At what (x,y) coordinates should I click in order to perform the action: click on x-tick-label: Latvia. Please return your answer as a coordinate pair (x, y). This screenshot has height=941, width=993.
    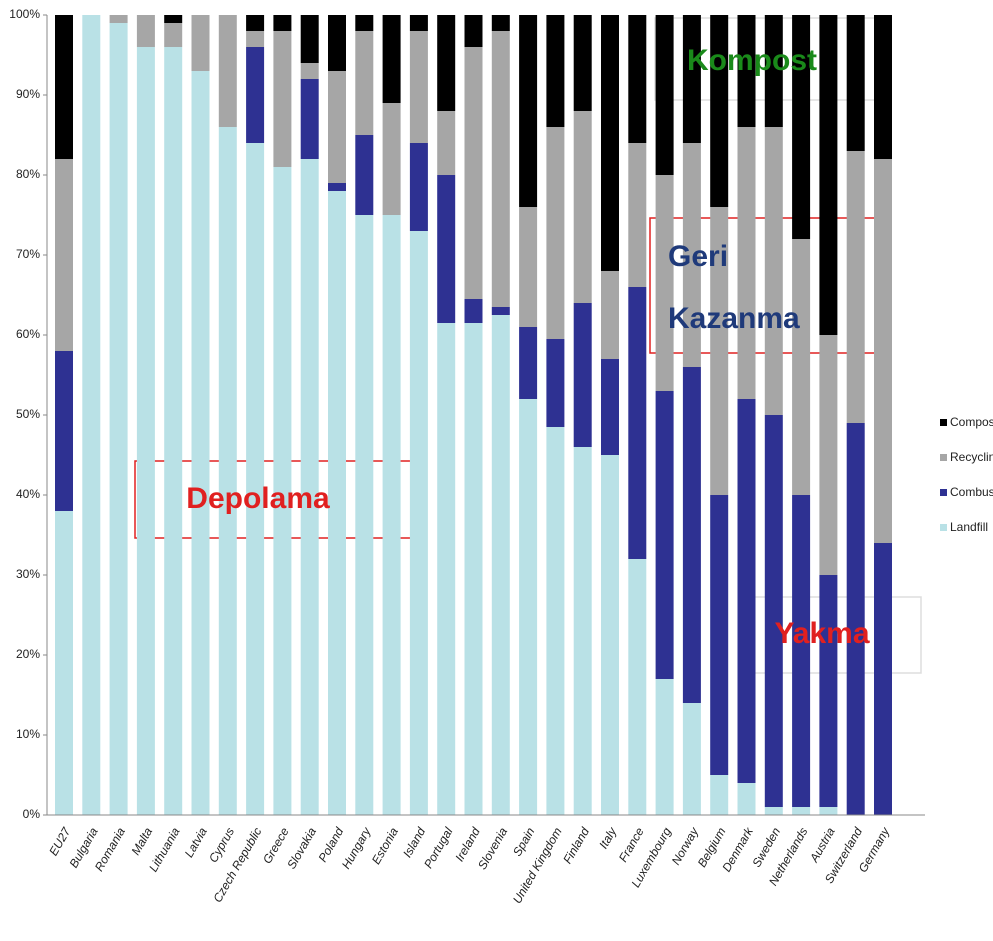
    Looking at the image, I should click on (196, 842).